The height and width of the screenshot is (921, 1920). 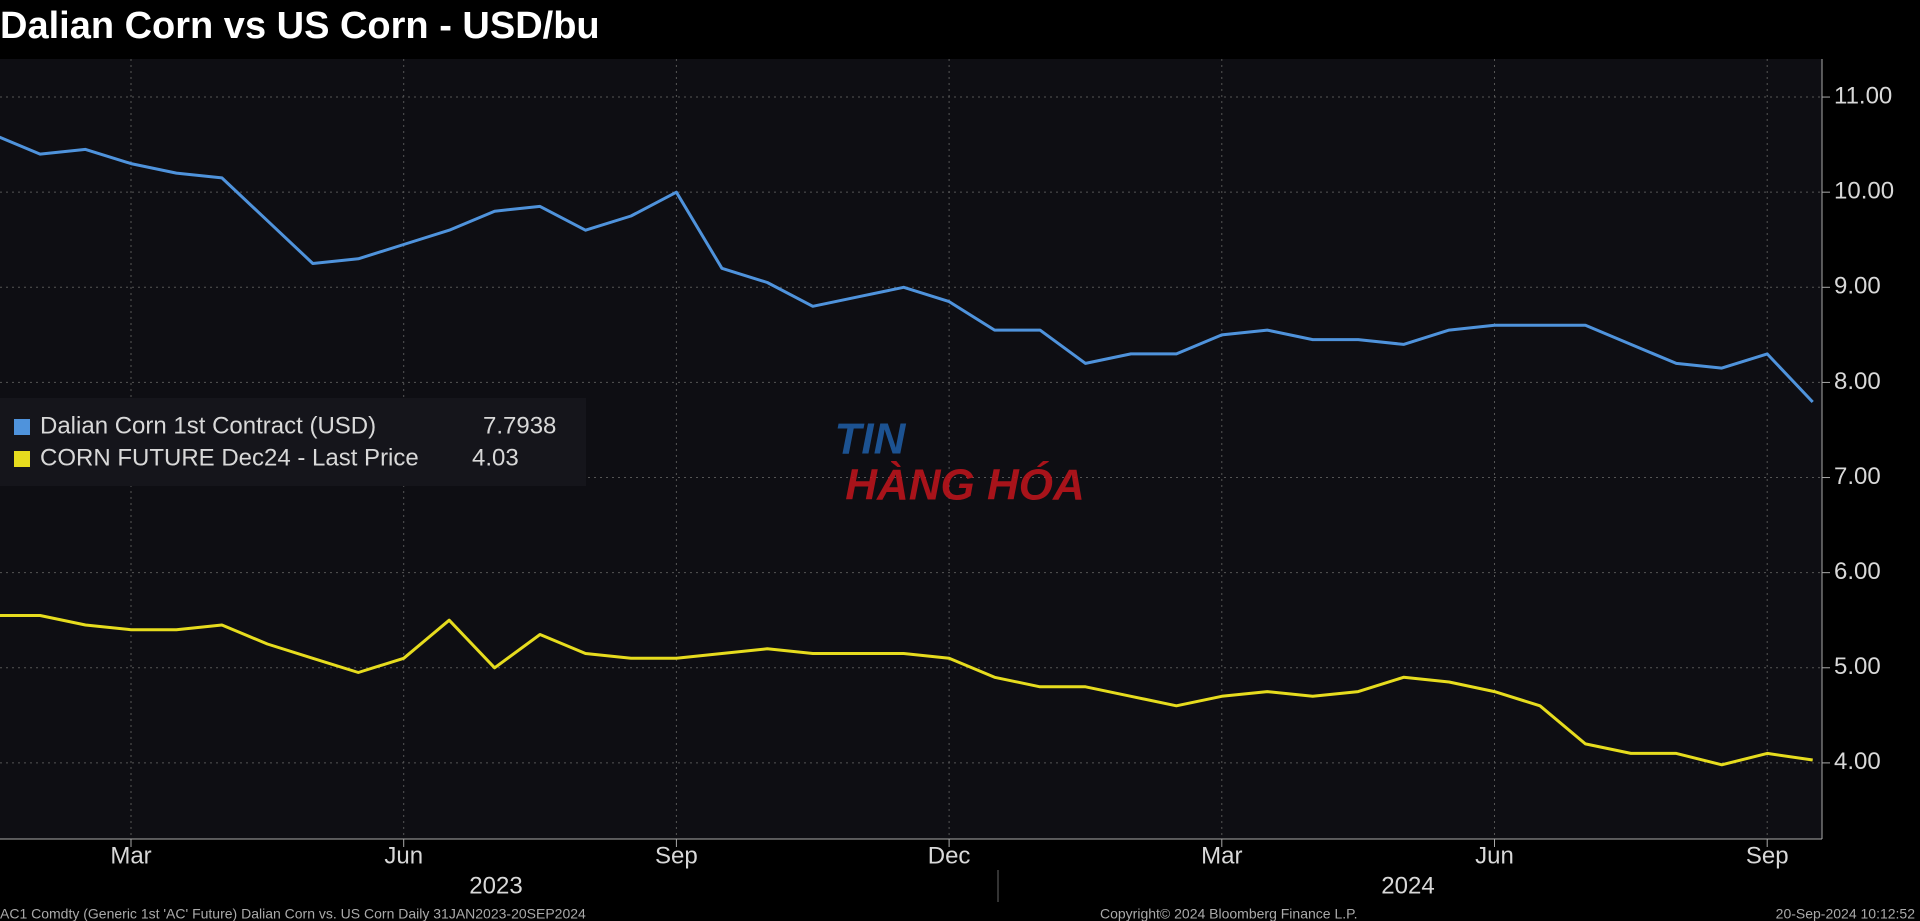 What do you see at coordinates (300, 26) in the screenshot?
I see `chart-title: Dalian Corn vs US Corn - USD/bu` at bounding box center [300, 26].